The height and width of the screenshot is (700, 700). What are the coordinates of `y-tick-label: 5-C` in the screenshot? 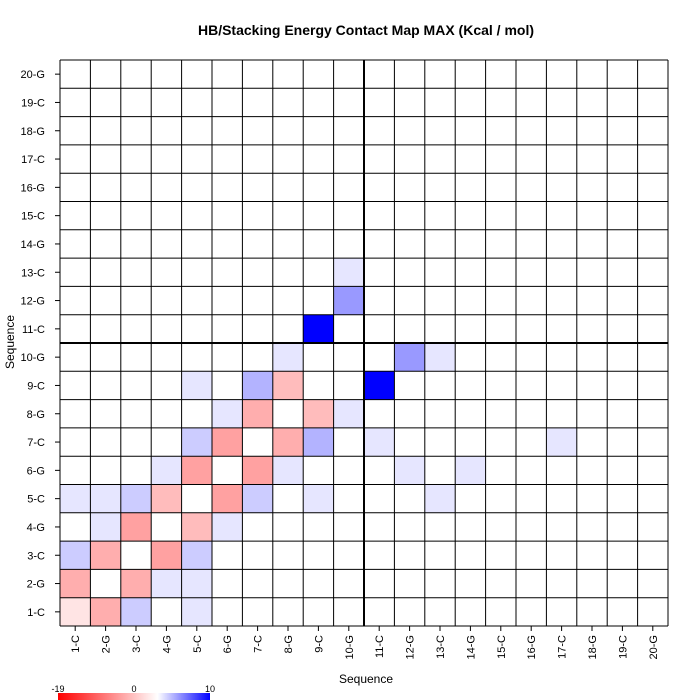 It's located at (36, 500).